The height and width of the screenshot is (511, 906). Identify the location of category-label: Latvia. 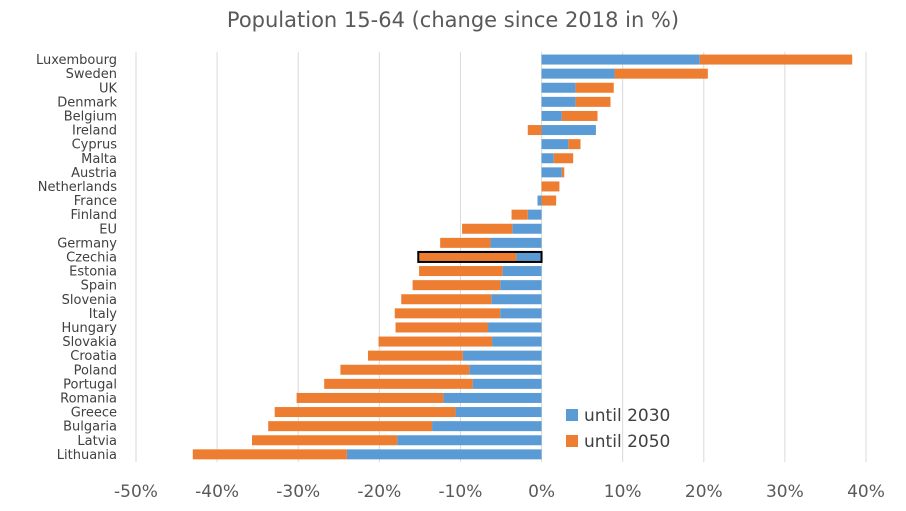
(97, 441).